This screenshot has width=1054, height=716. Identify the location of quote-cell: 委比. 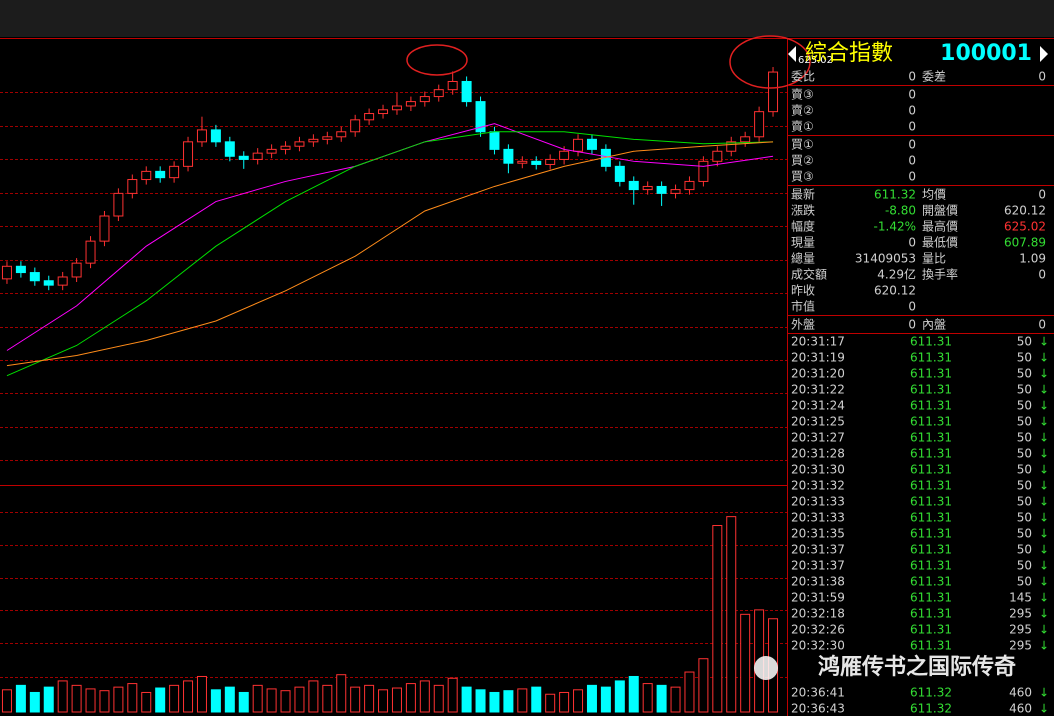
(803, 77).